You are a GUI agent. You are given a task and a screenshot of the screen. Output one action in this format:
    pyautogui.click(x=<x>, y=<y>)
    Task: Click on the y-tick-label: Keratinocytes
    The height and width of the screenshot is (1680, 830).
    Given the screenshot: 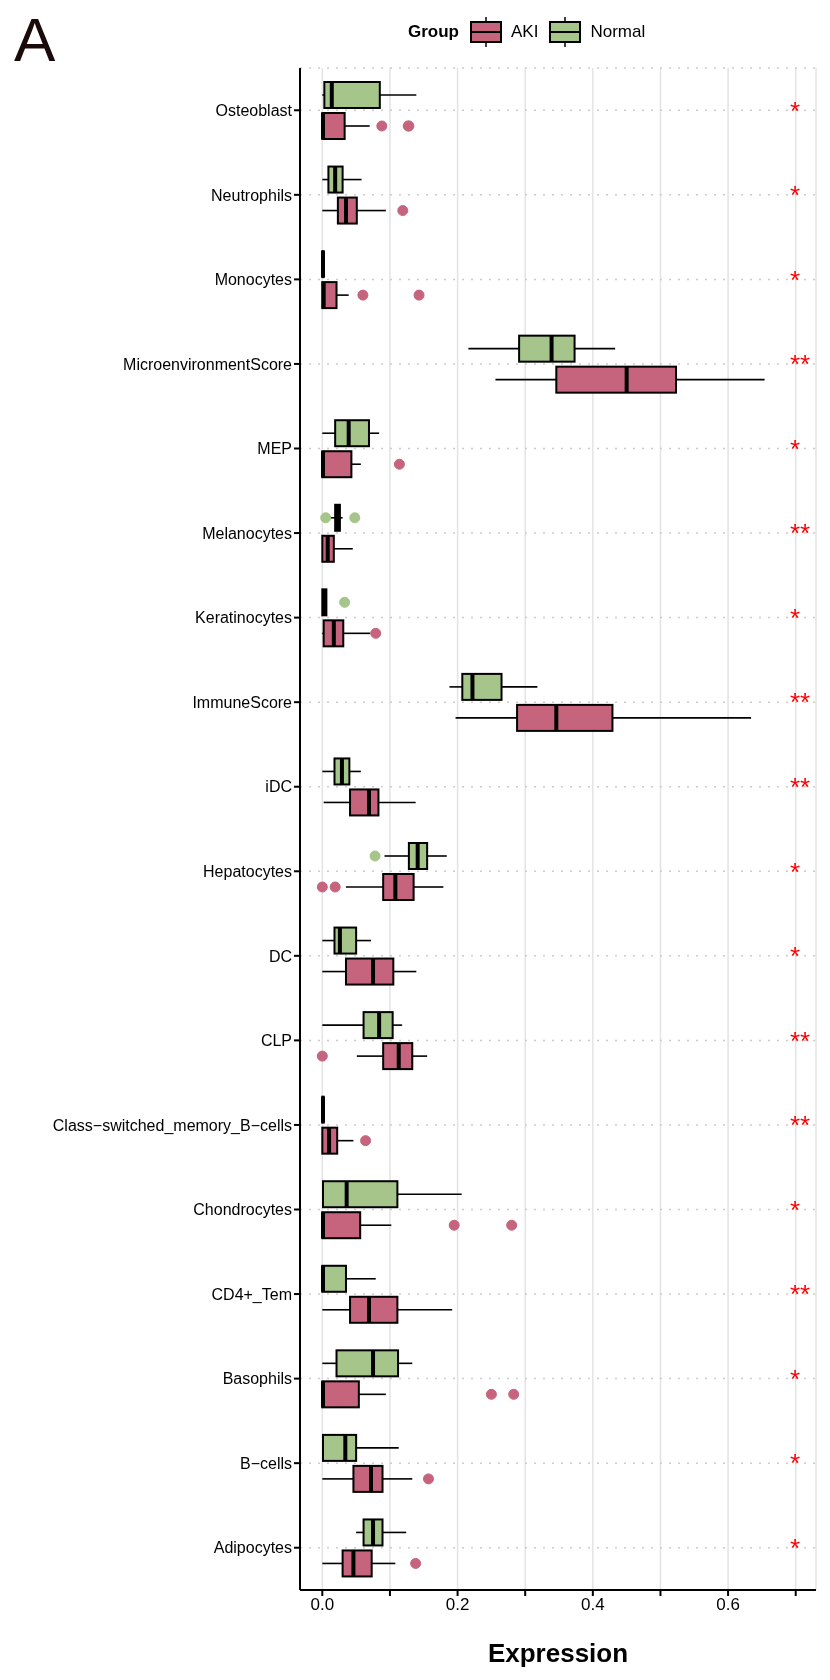 What is the action you would take?
    pyautogui.click(x=243, y=618)
    